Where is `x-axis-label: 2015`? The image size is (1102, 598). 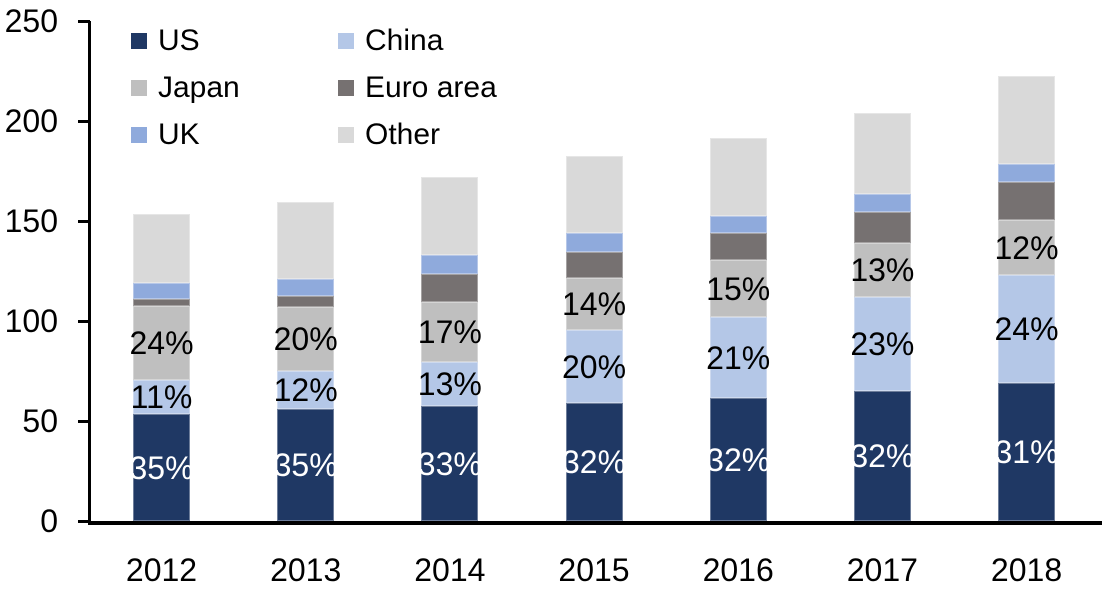
x-axis-label: 2015 is located at coordinates (594, 570).